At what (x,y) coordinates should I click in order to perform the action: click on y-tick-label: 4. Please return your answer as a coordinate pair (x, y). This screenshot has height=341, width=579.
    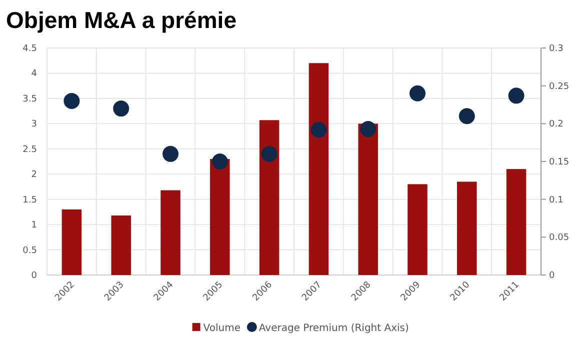
    Looking at the image, I should click on (34, 74).